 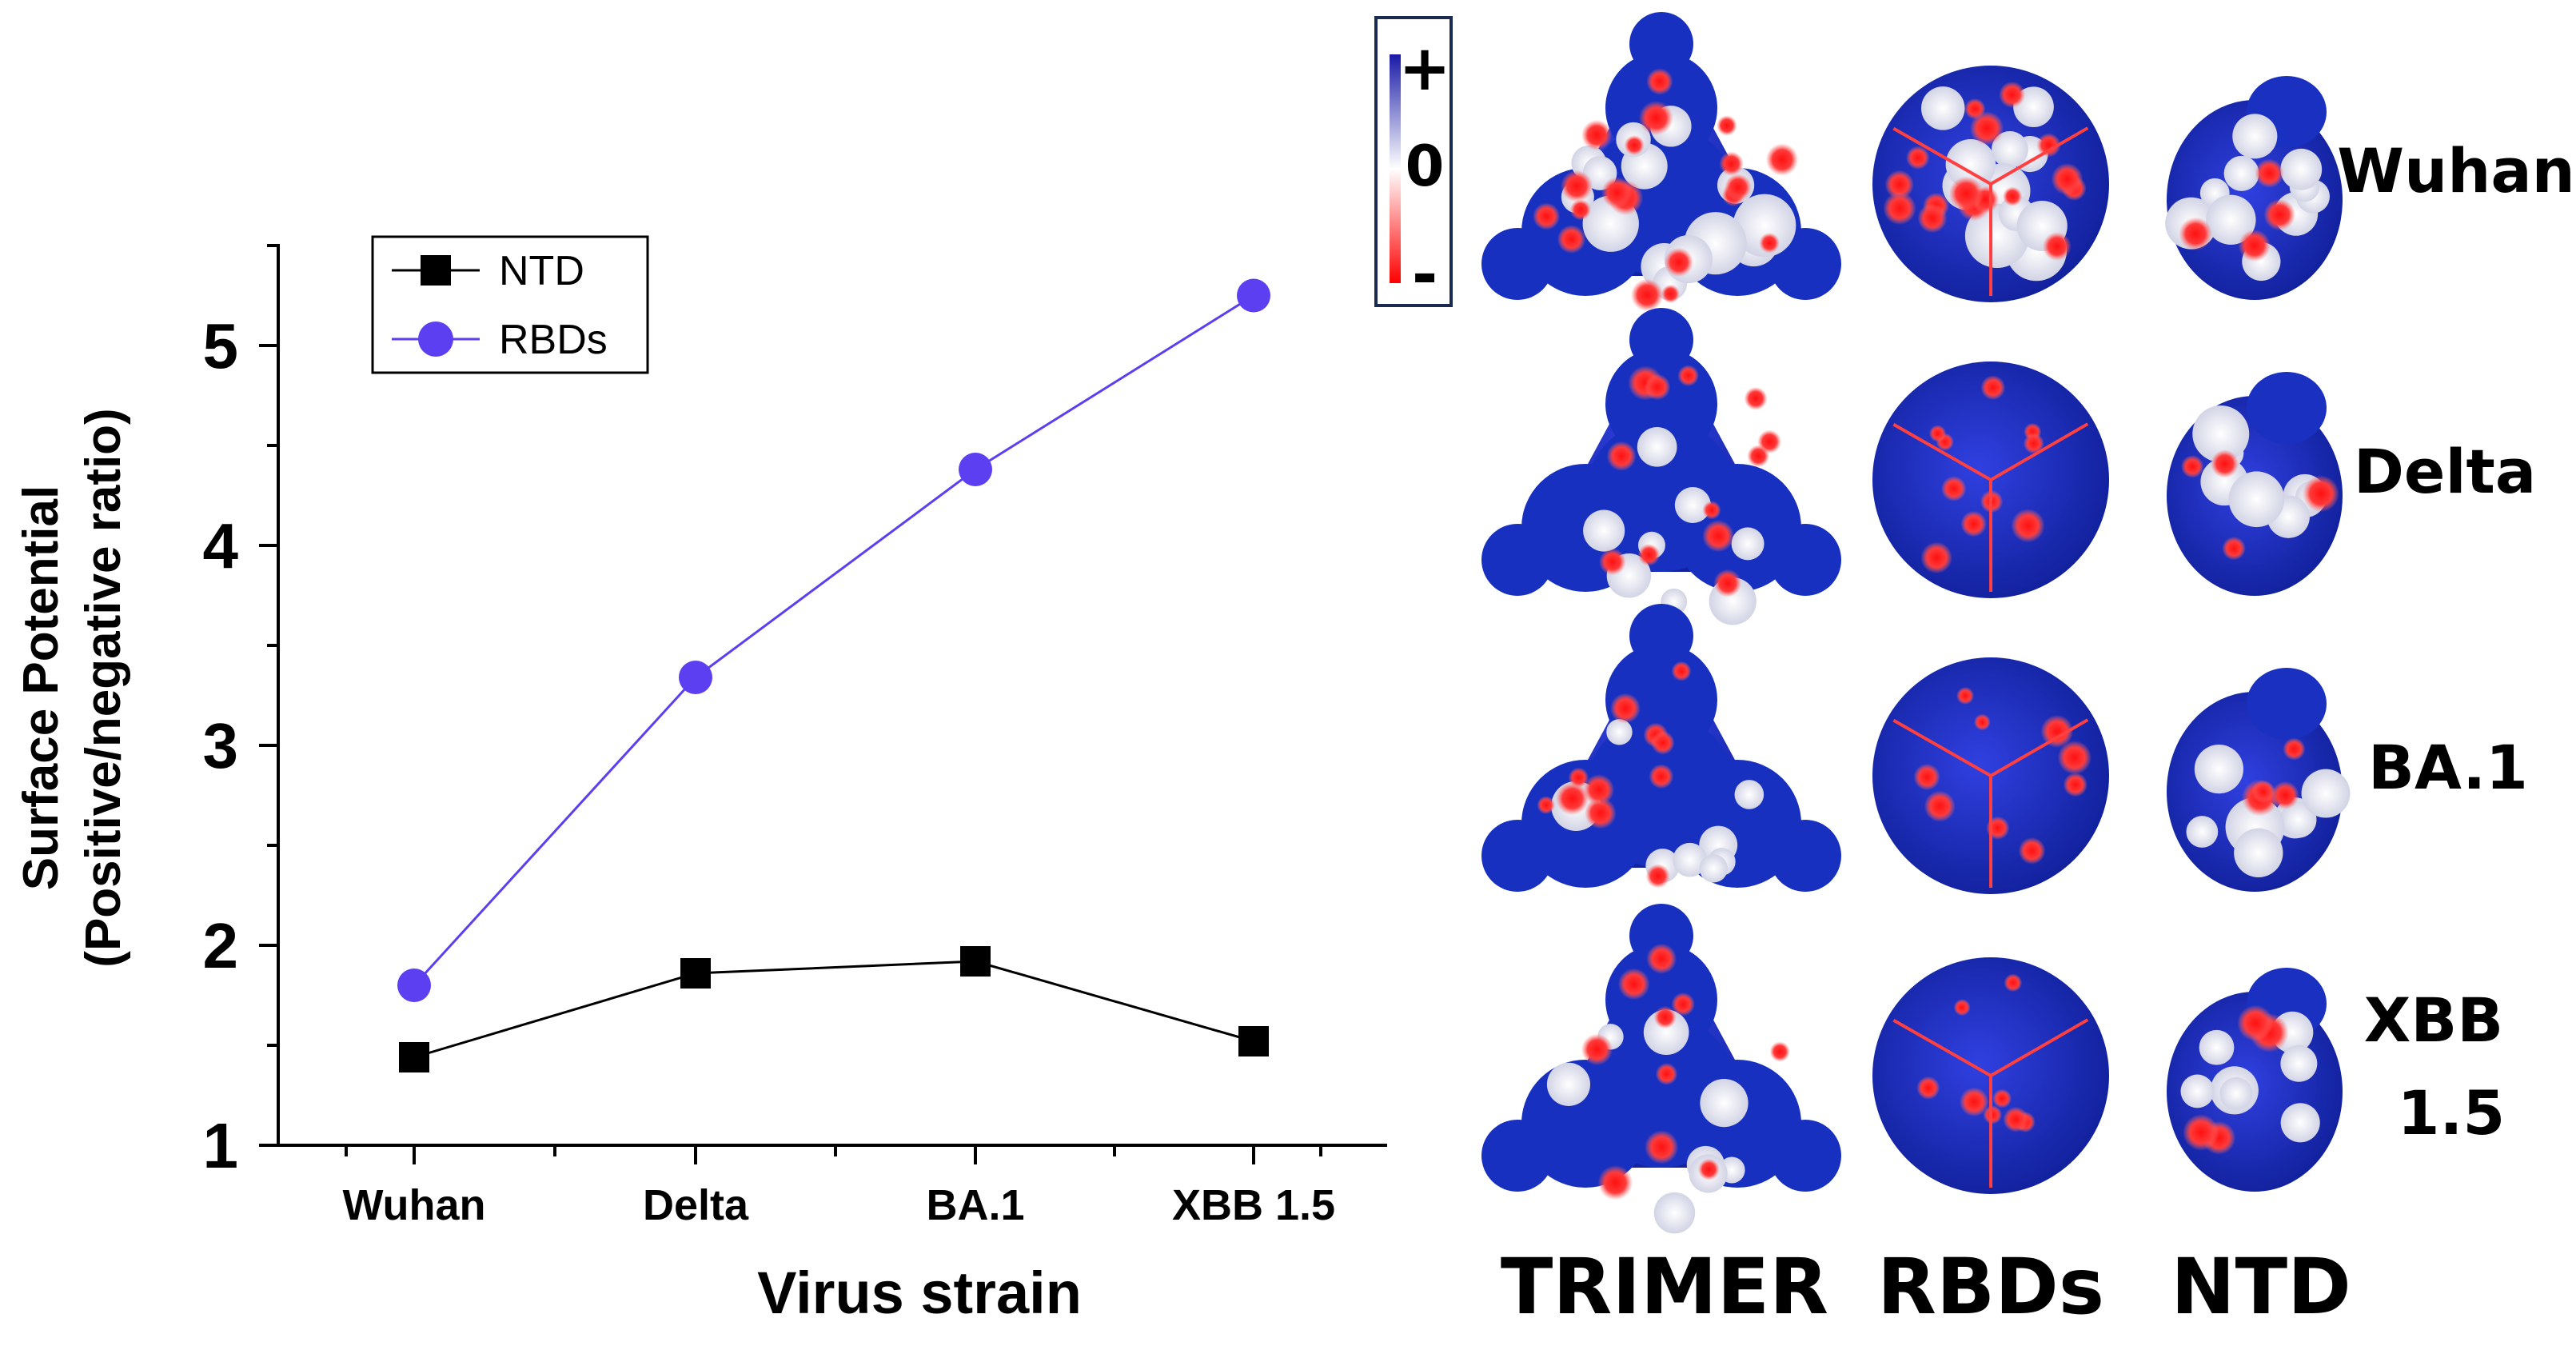 What do you see at coordinates (2287, 704) in the screenshot?
I see `ntd-lobe` at bounding box center [2287, 704].